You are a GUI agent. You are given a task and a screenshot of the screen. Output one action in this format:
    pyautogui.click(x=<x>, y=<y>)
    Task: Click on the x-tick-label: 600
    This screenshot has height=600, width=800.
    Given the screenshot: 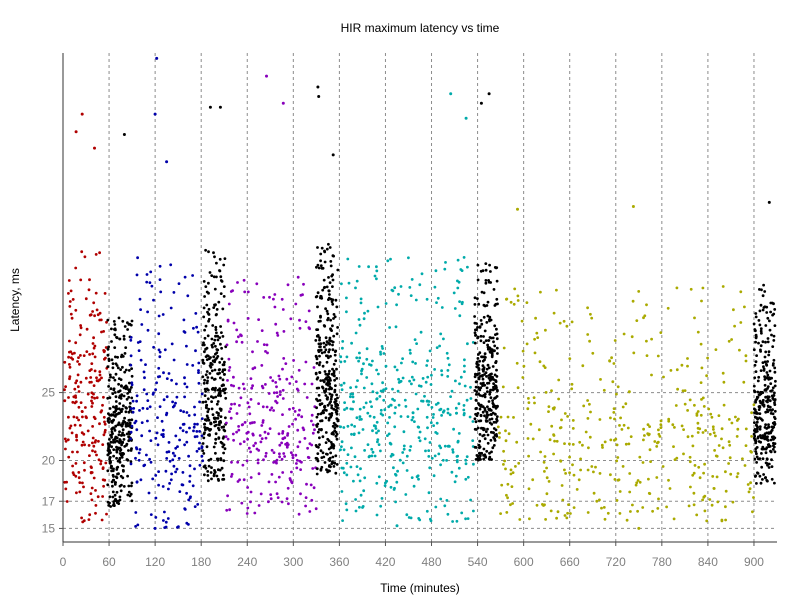 What is the action you would take?
    pyautogui.click(x=524, y=562)
    